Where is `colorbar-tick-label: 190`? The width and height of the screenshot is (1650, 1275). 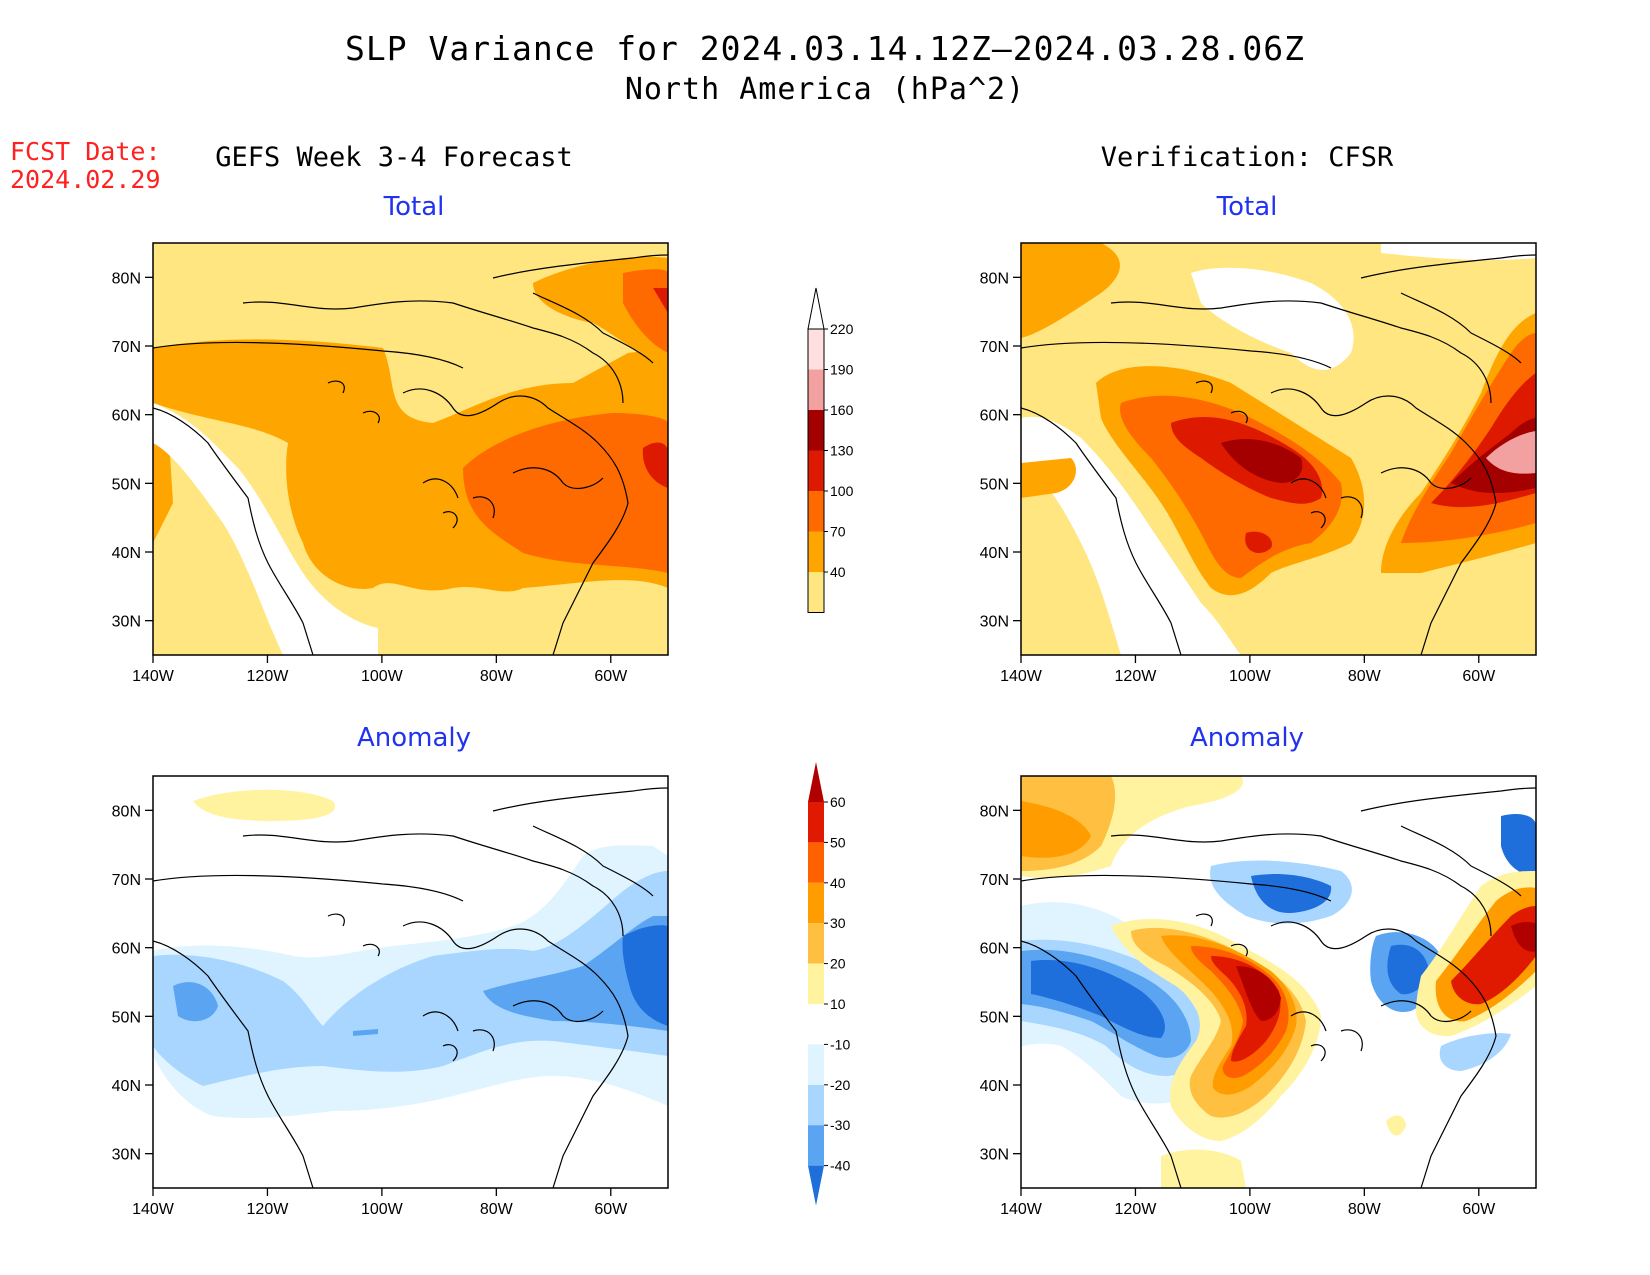
colorbar-tick-label: 190 is located at coordinates (842, 370).